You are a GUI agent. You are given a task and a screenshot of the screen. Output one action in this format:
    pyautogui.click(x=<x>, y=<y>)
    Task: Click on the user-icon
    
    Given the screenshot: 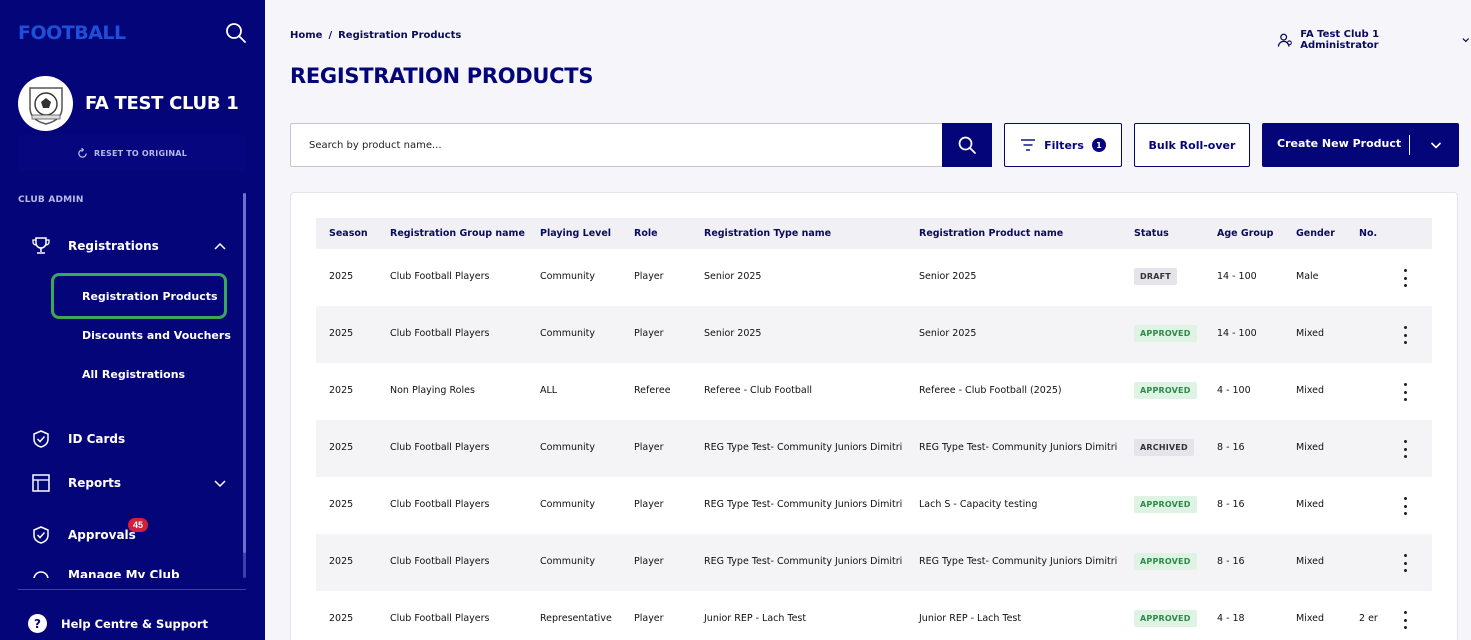 What is the action you would take?
    pyautogui.click(x=1284, y=40)
    